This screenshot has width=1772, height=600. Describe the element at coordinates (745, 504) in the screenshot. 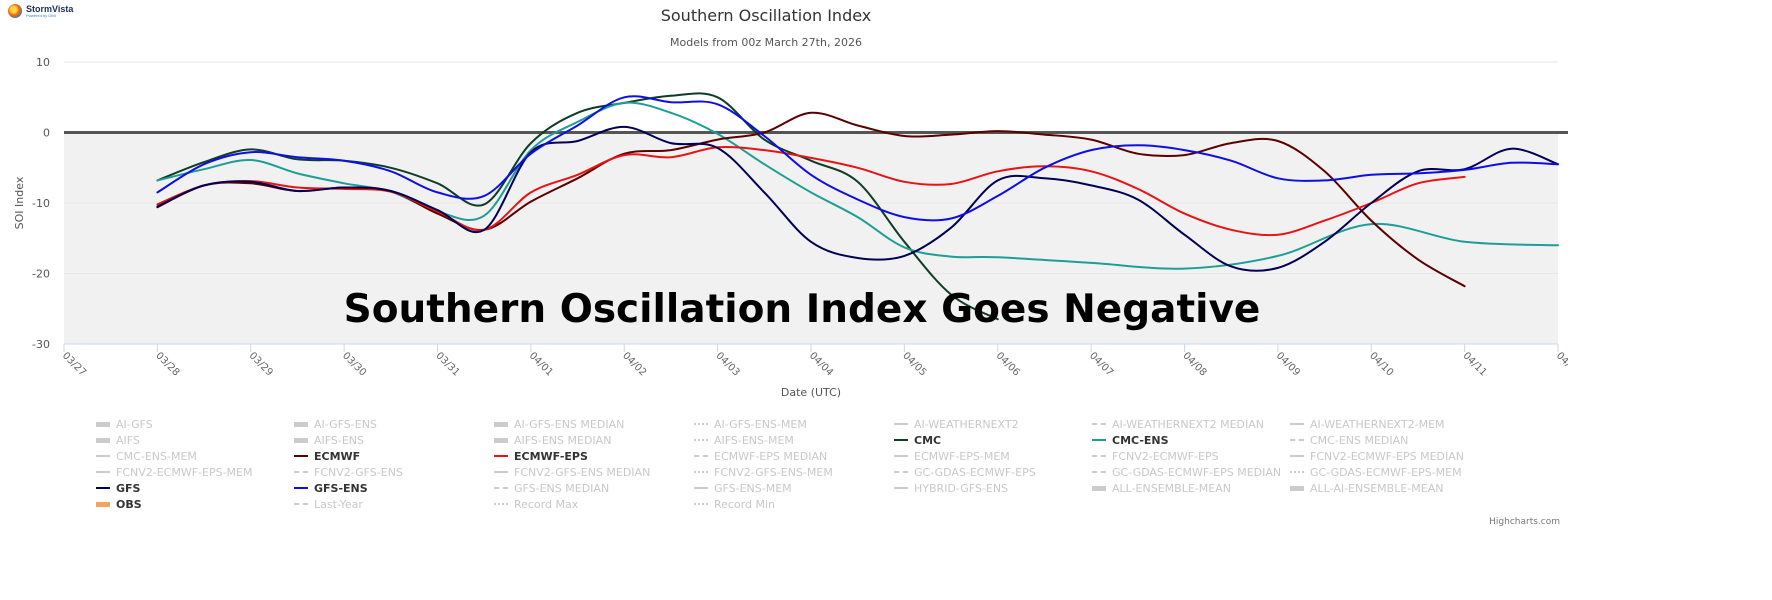

I see `legend-label: Record Min` at that location.